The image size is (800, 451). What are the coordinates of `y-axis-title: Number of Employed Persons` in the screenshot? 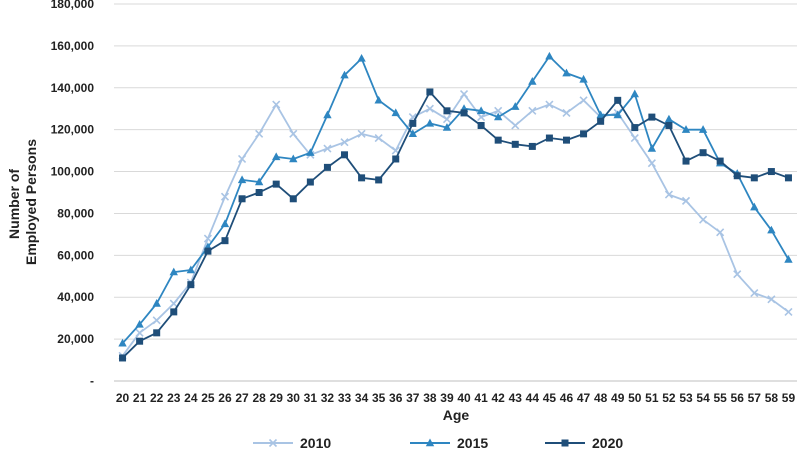 It's located at (22, 202).